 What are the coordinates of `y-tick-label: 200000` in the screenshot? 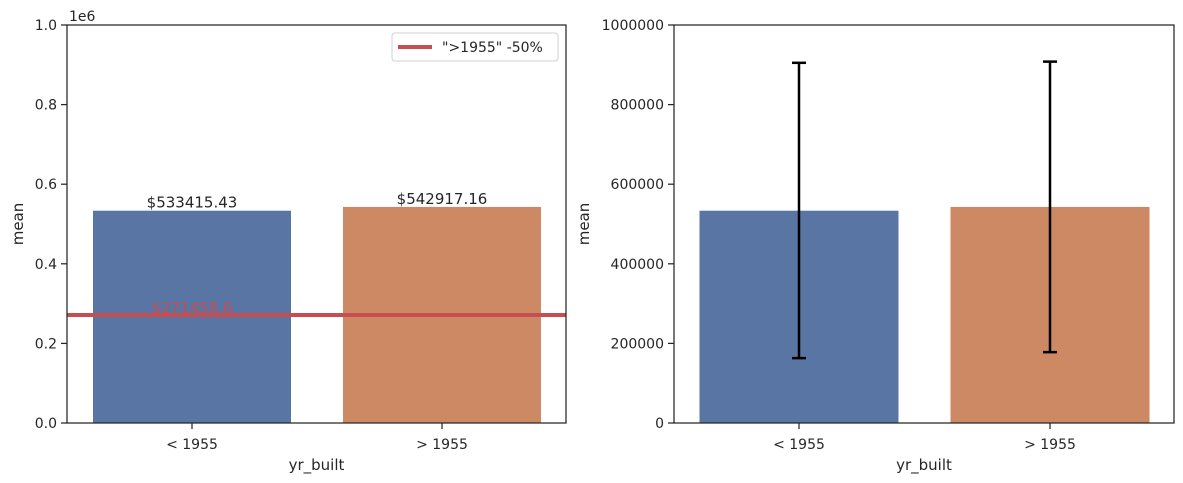 It's located at (637, 344).